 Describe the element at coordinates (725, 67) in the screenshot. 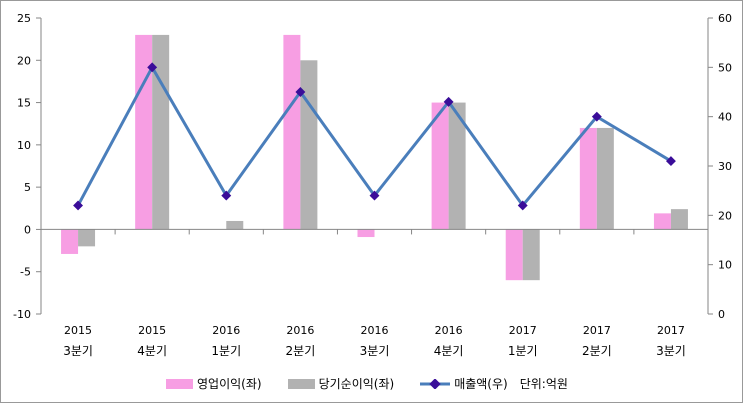

I see `right-tick-label: 50` at that location.